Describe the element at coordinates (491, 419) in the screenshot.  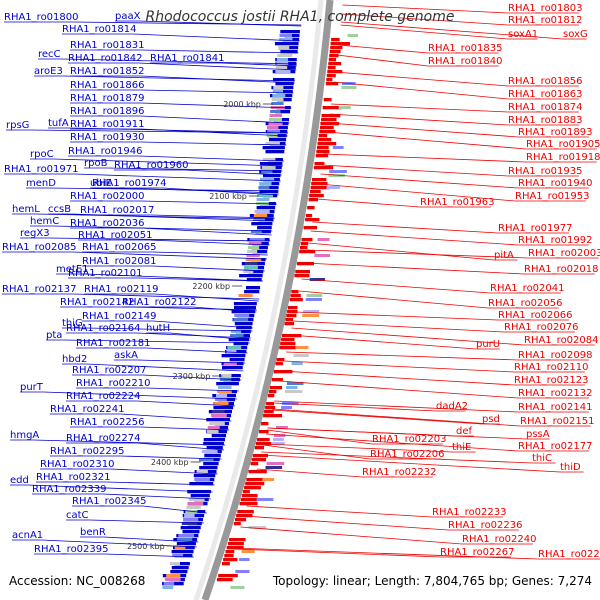
I see `right-gene-label: psd` at that location.